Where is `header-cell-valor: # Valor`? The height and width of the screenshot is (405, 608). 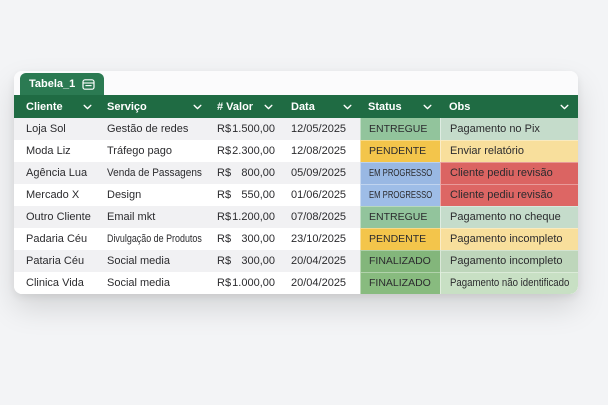 header-cell-valor: # Valor is located at coordinates (245, 106).